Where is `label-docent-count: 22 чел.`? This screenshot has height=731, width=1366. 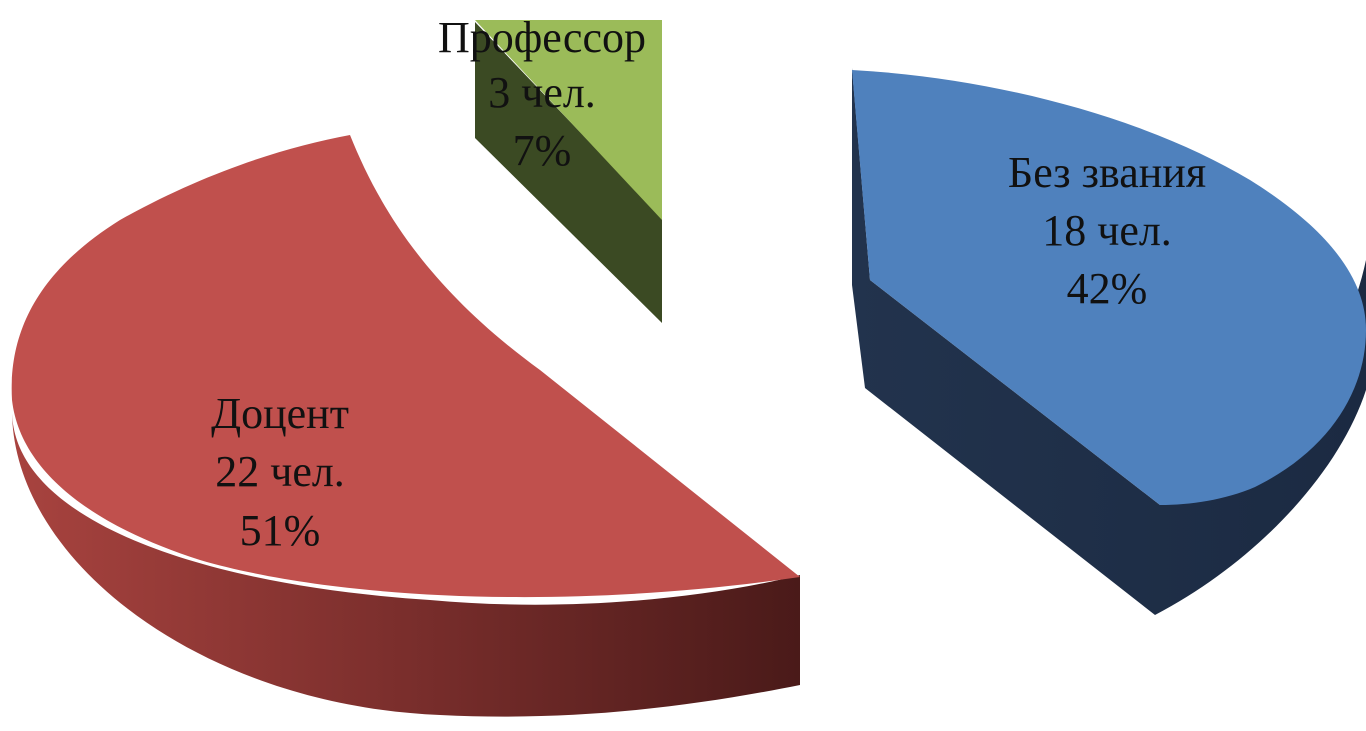 label-docent-count: 22 чел. is located at coordinates (280, 471).